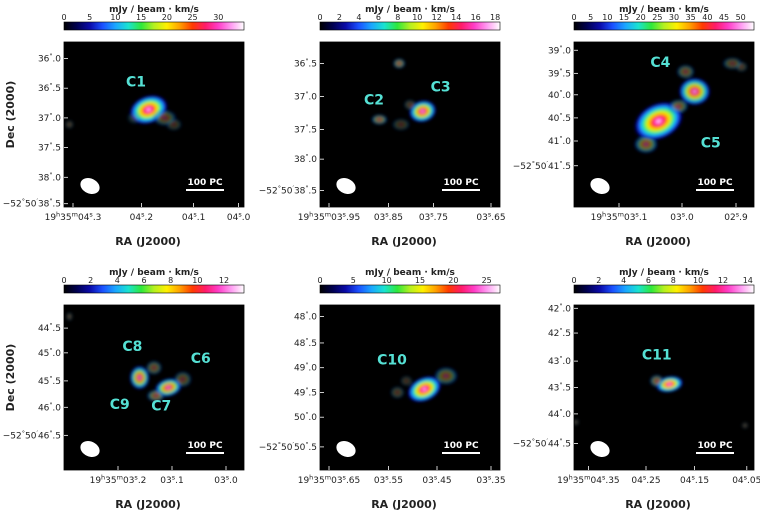 The image size is (760, 516). Describe the element at coordinates (136, 83) in the screenshot. I see `source-label: C1` at that location.